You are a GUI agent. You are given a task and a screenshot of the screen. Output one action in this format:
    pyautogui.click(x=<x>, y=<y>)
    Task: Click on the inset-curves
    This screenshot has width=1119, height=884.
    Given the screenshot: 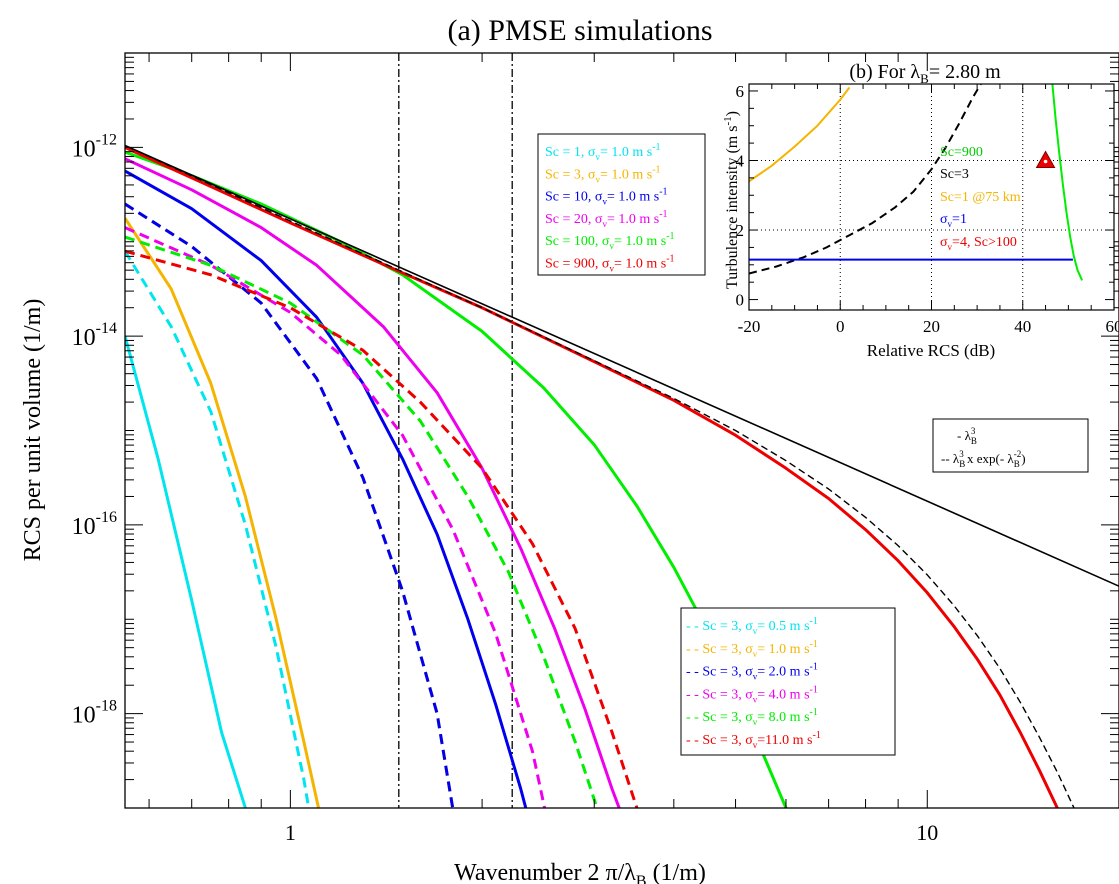 What is the action you would take?
    pyautogui.click(x=916, y=182)
    